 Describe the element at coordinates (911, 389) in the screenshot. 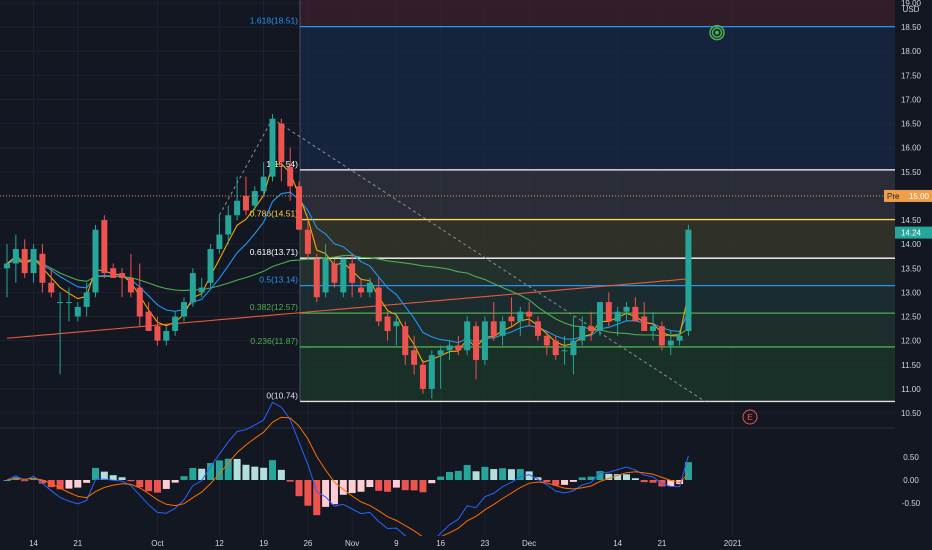

I see `price-tick-label: 11.00` at that location.